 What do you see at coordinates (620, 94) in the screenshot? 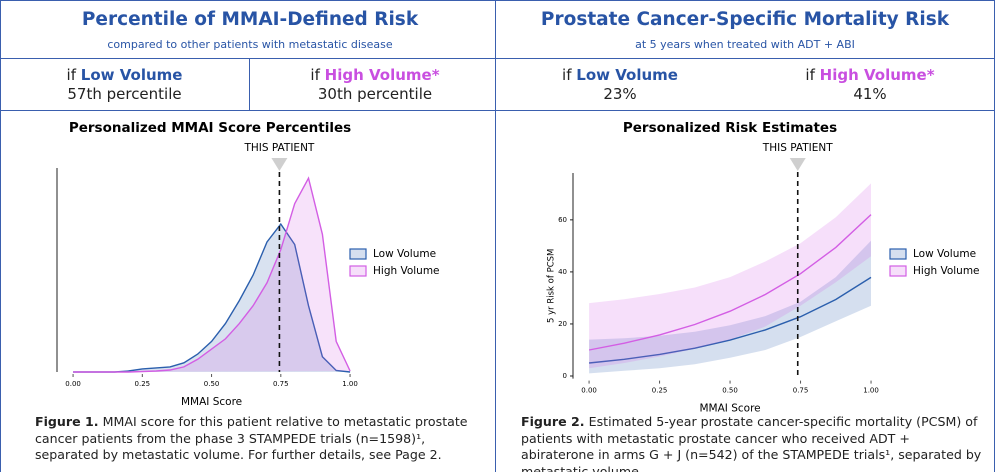
I see `cell-result: 23%` at bounding box center [620, 94].